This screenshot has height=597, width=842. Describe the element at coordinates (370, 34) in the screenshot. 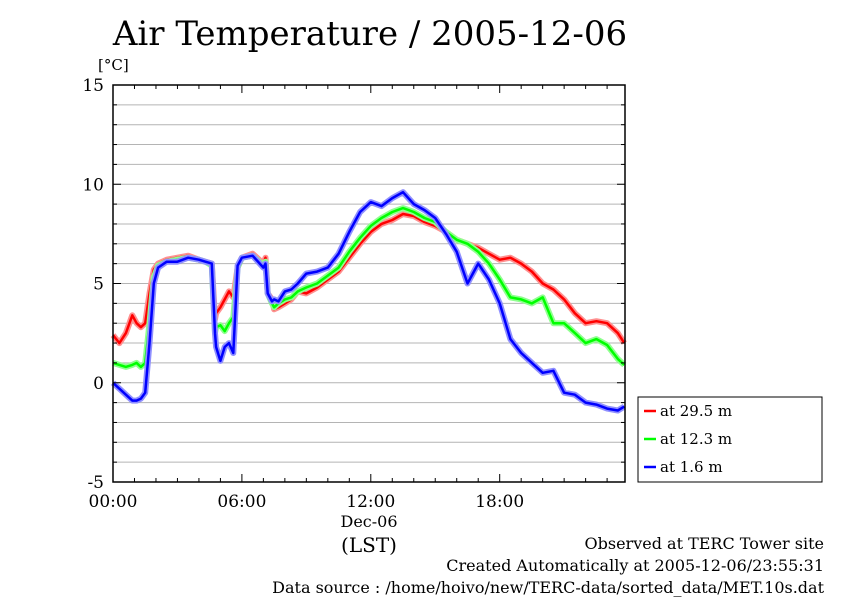

I see `chart-title: Air Temperature / 2005-12-06` at that location.